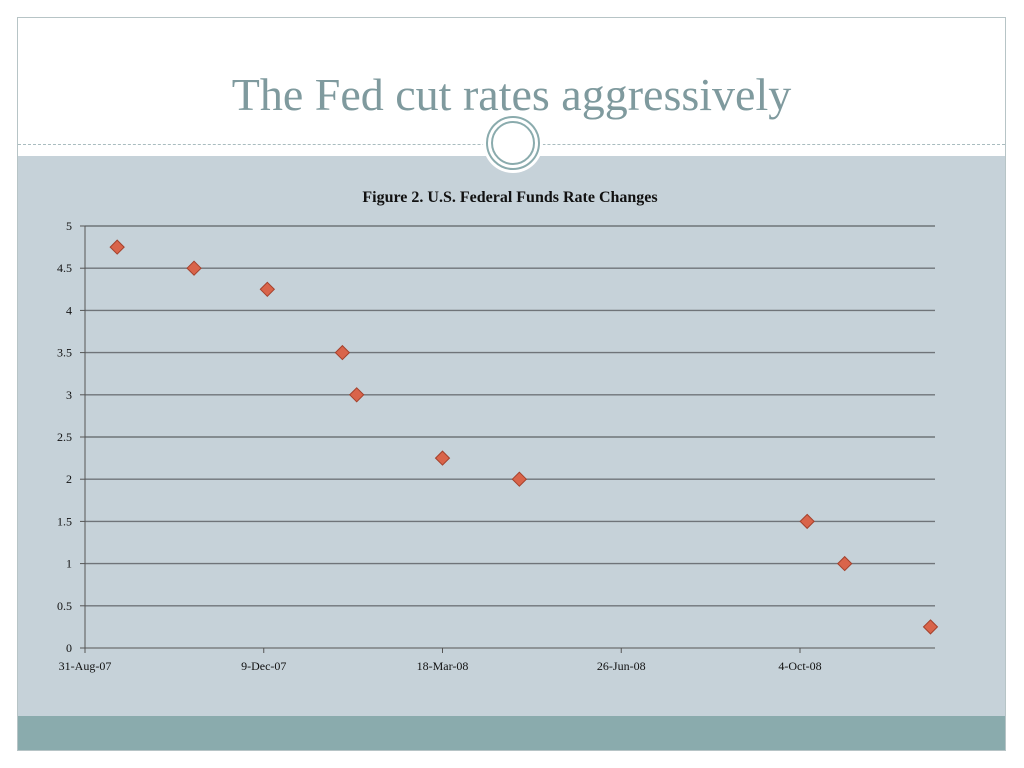  Describe the element at coordinates (511, 733) in the screenshot. I see `footer-bar` at that location.